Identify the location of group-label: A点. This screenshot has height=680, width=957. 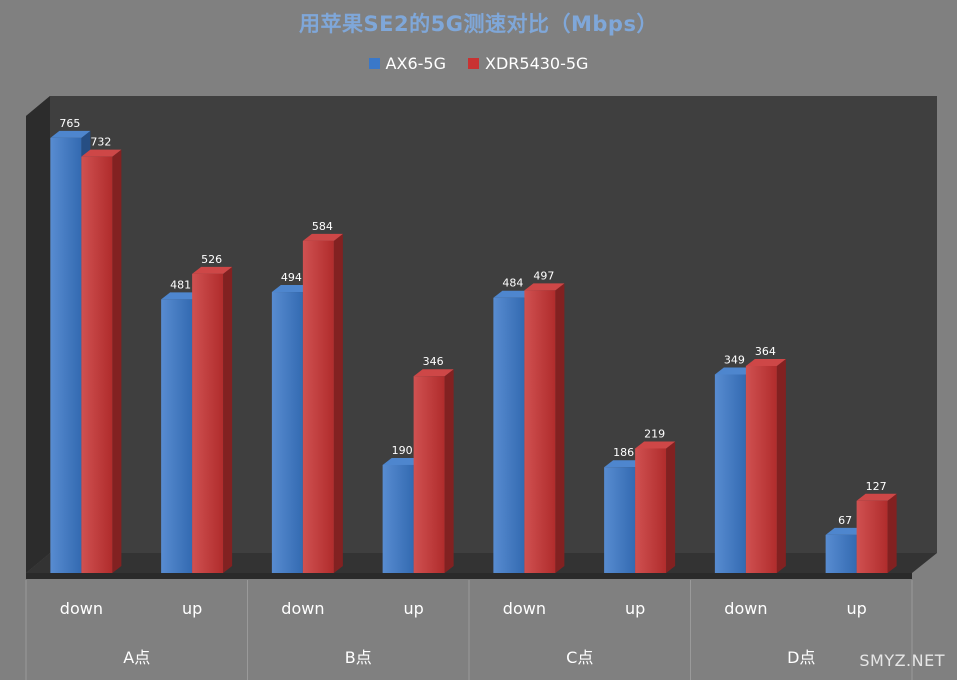
(136, 657).